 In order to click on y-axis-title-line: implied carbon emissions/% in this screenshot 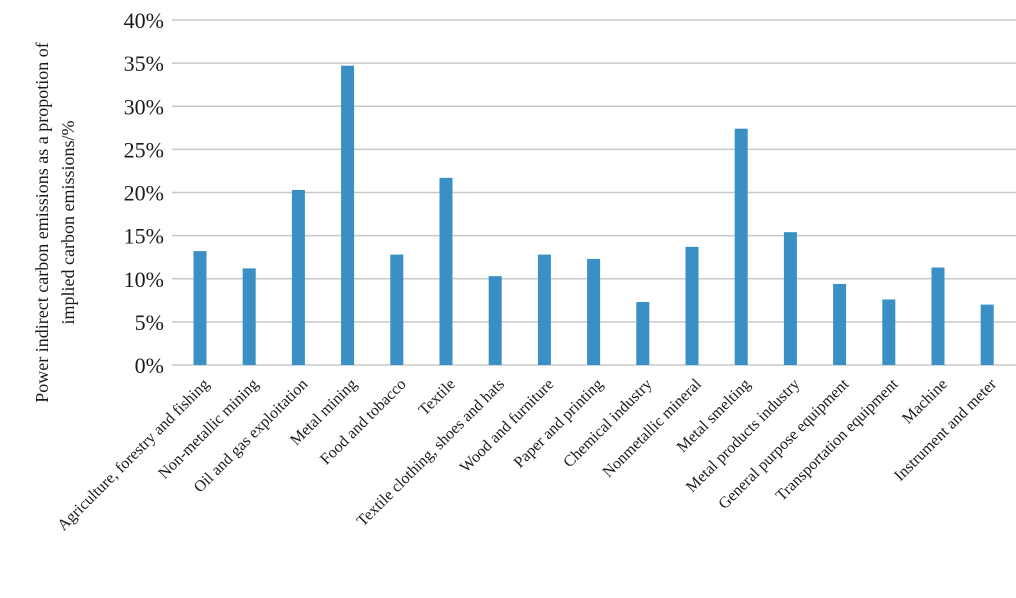, I will do `click(68, 223)`.